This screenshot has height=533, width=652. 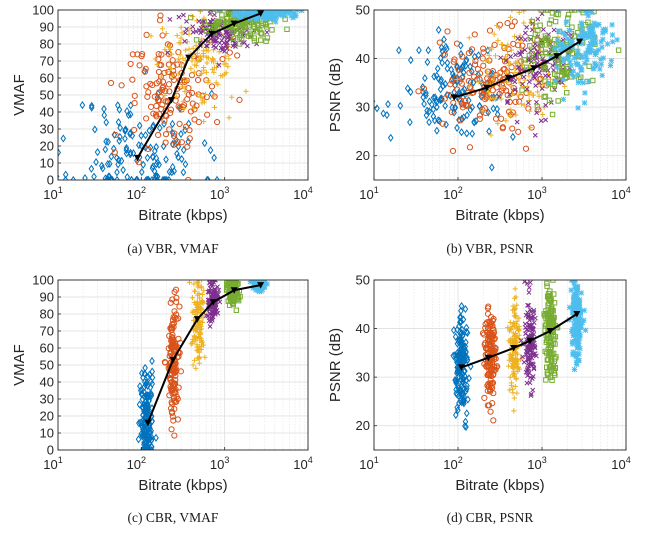 I want to click on axes-box, so click(x=500, y=365).